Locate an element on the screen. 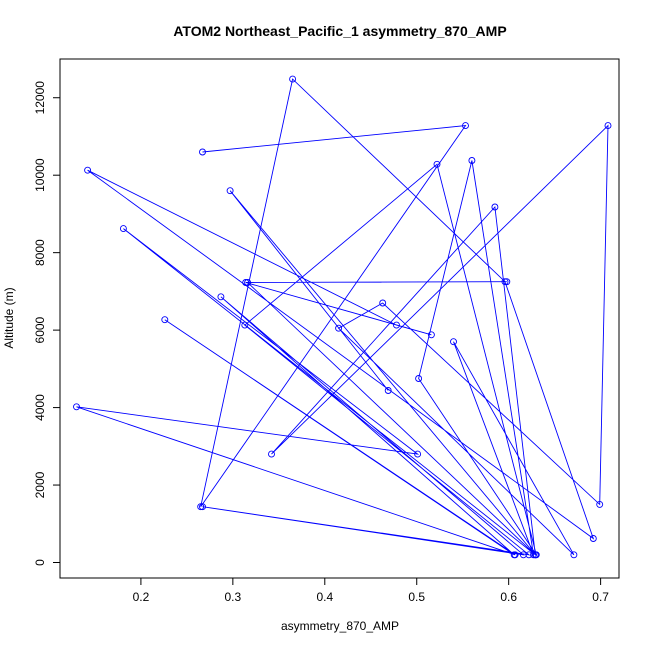 The width and height of the screenshot is (650, 650). x-axis-label: asymmetry_870_AMP is located at coordinates (340, 626).